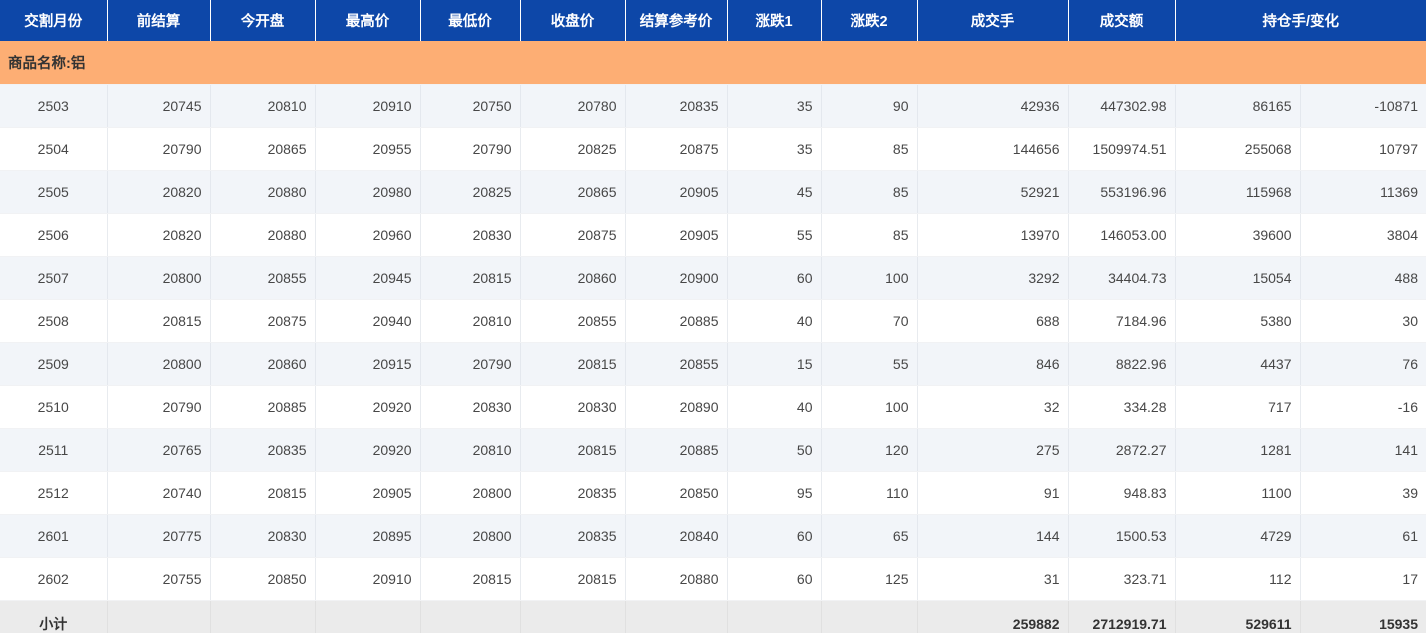 This screenshot has width=1426, height=633. What do you see at coordinates (368, 149) in the screenshot?
I see `cell-high: 20955` at bounding box center [368, 149].